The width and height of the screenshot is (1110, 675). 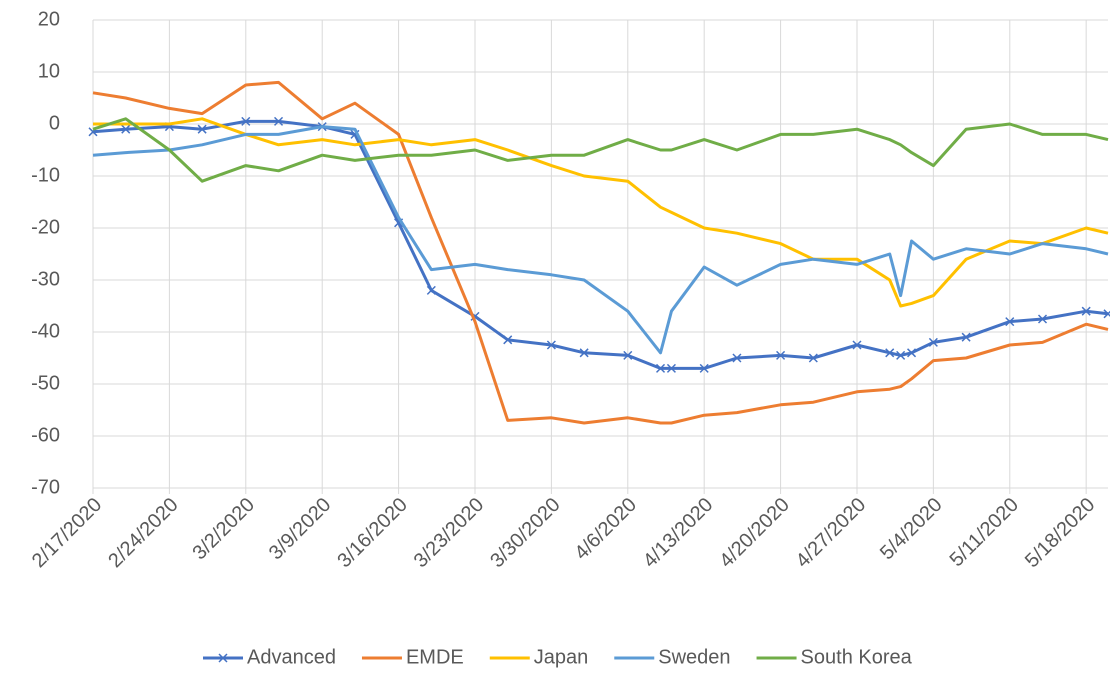 I want to click on y-tick-label: -60, so click(x=45, y=435).